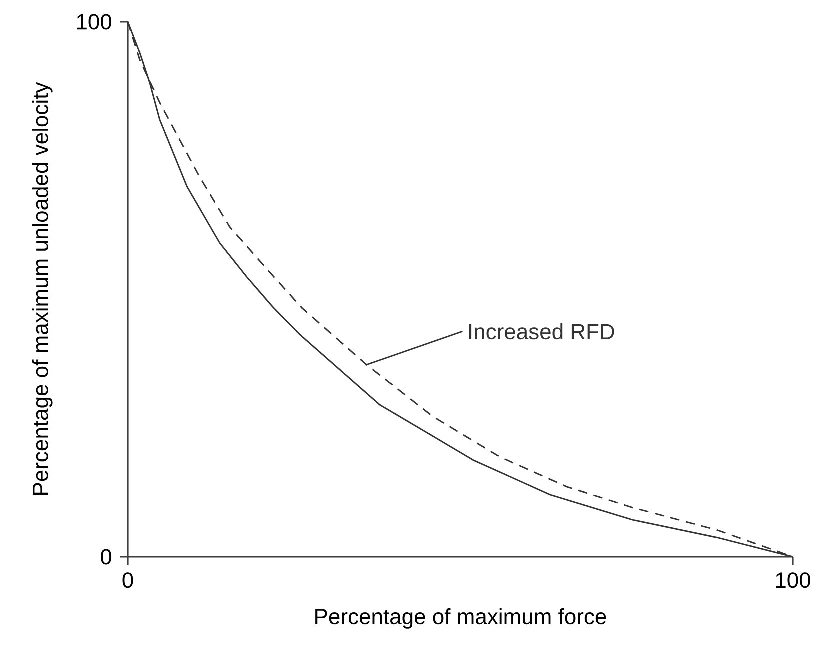 The width and height of the screenshot is (821, 646). What do you see at coordinates (461, 618) in the screenshot?
I see `x-axis-title: Percentage of maximum force` at bounding box center [461, 618].